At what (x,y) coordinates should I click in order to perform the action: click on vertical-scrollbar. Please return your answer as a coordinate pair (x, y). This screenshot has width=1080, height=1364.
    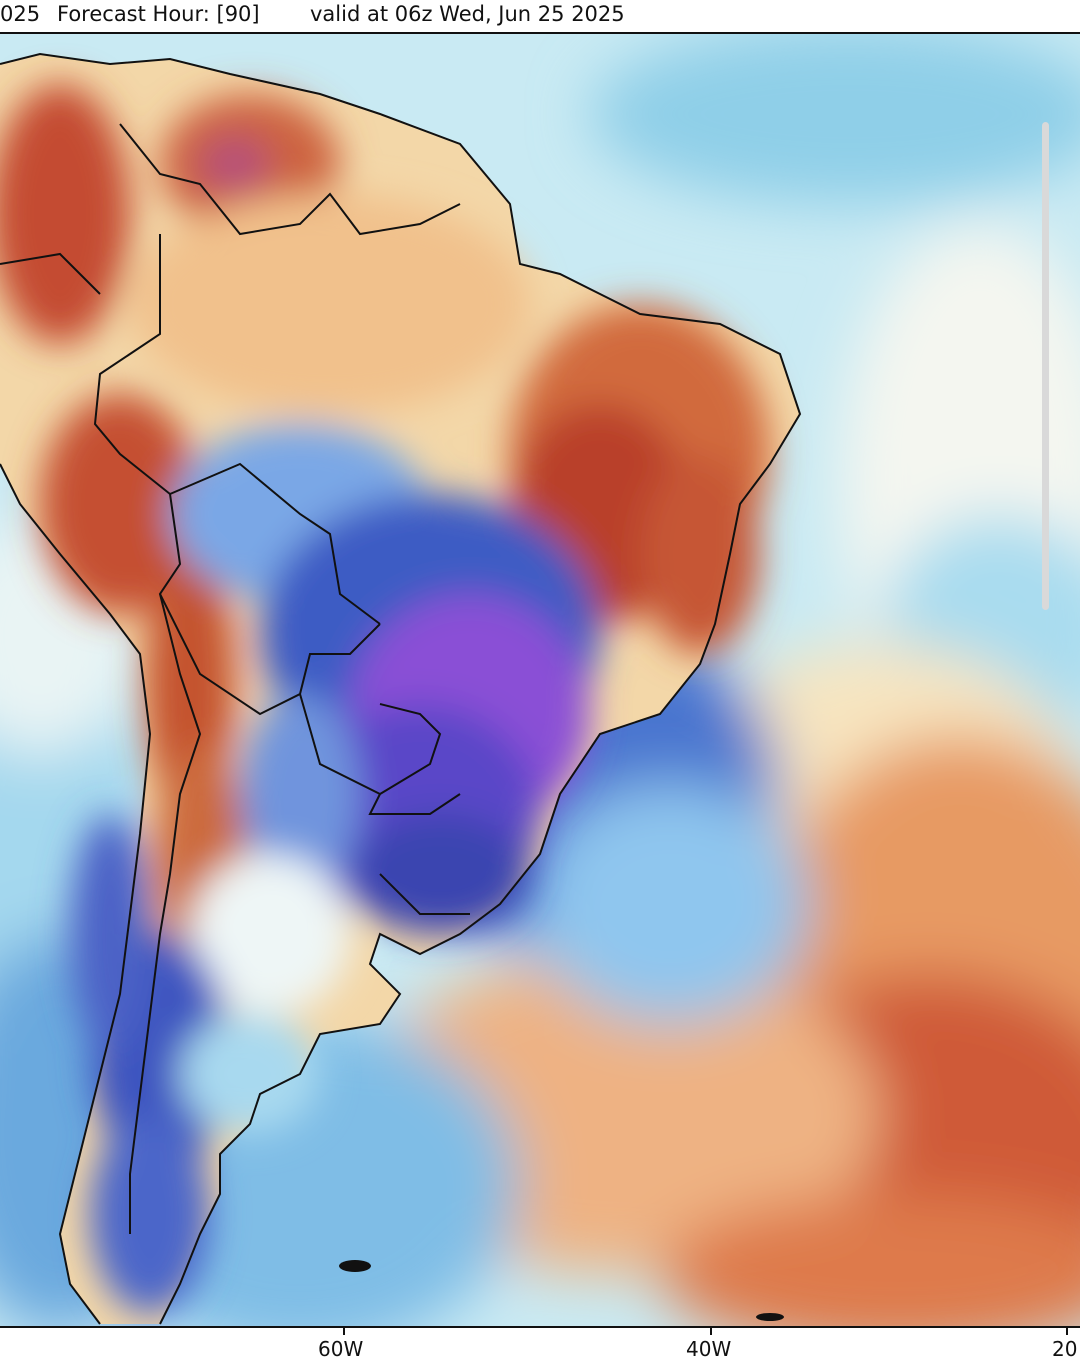
    Looking at the image, I should click on (1045, 366).